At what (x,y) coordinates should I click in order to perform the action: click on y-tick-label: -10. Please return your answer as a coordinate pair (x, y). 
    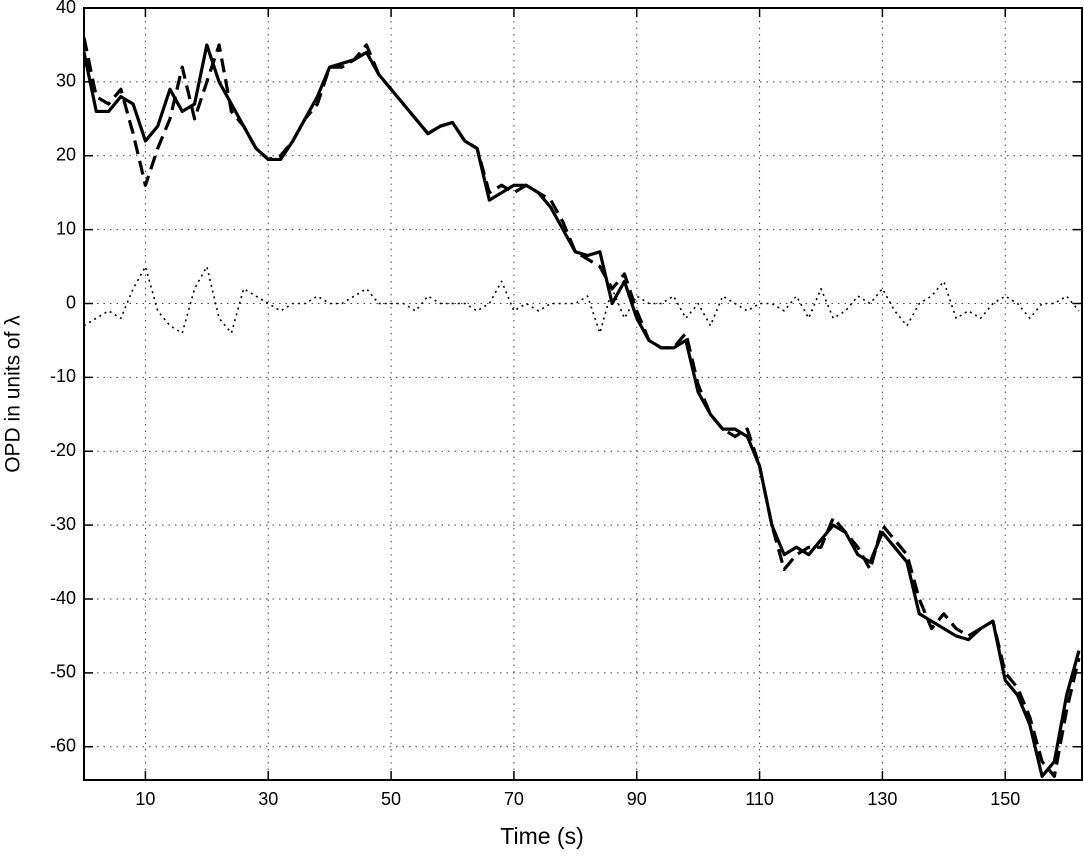
    Looking at the image, I should click on (63, 376).